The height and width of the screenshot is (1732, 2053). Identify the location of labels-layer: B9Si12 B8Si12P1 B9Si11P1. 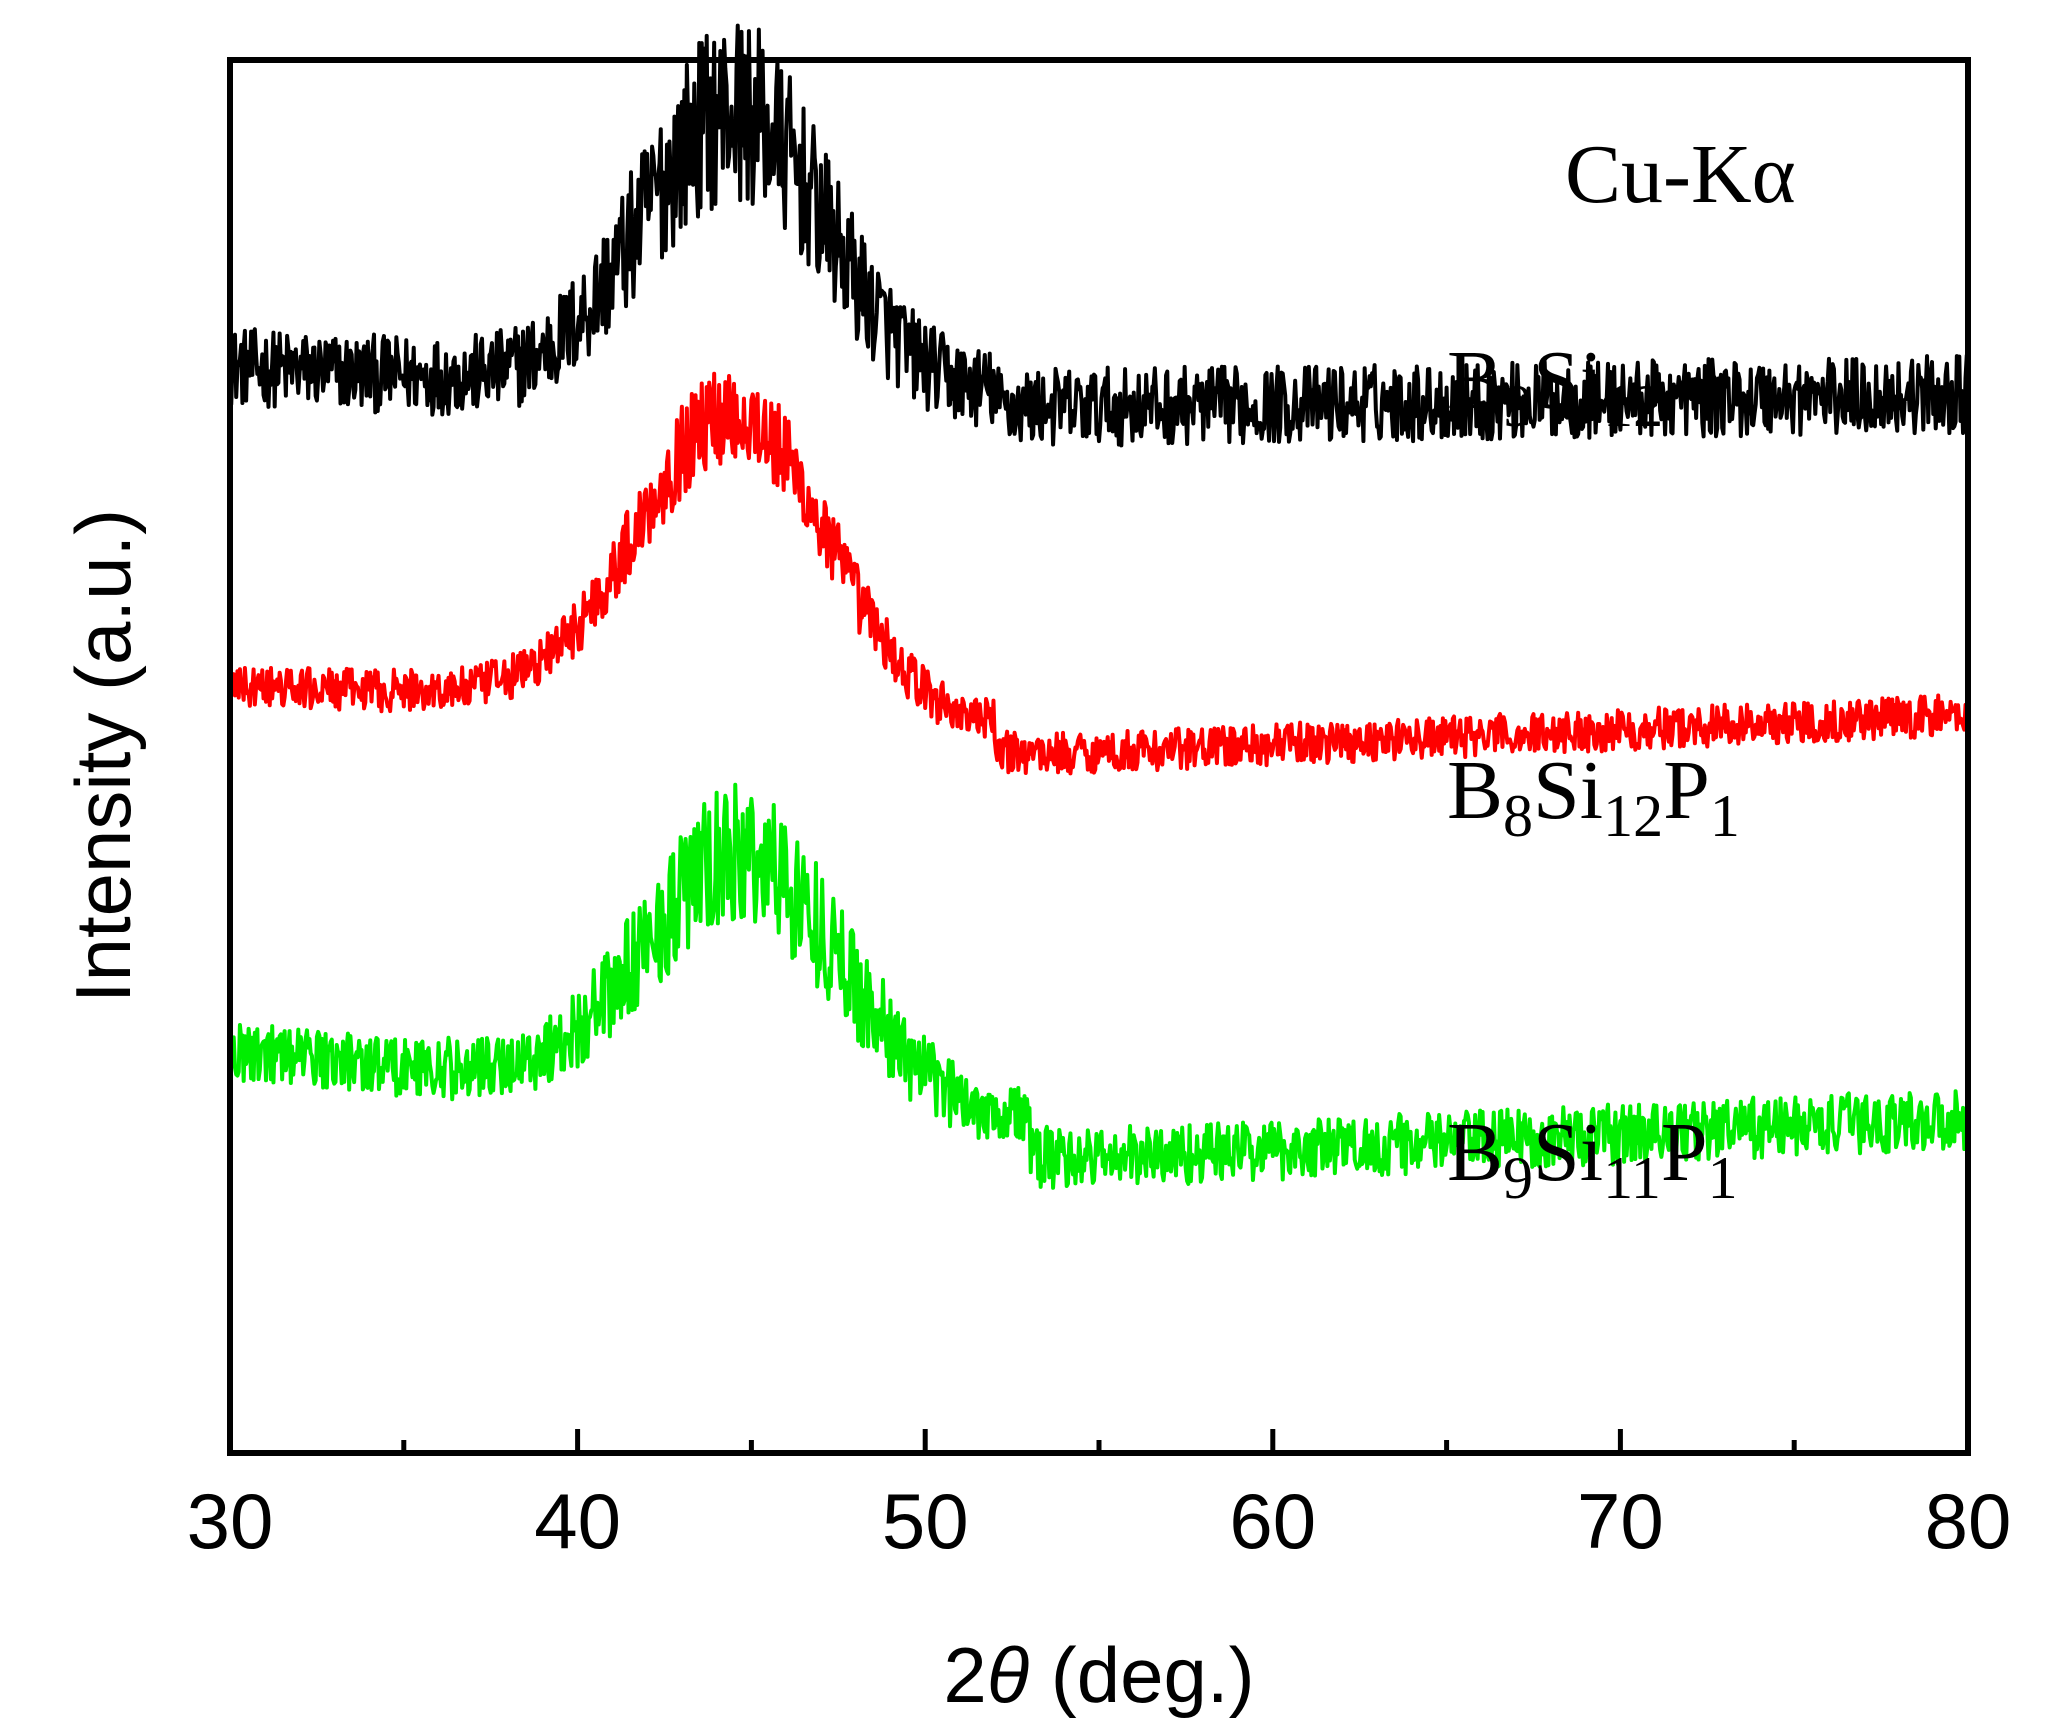
(1593, 772).